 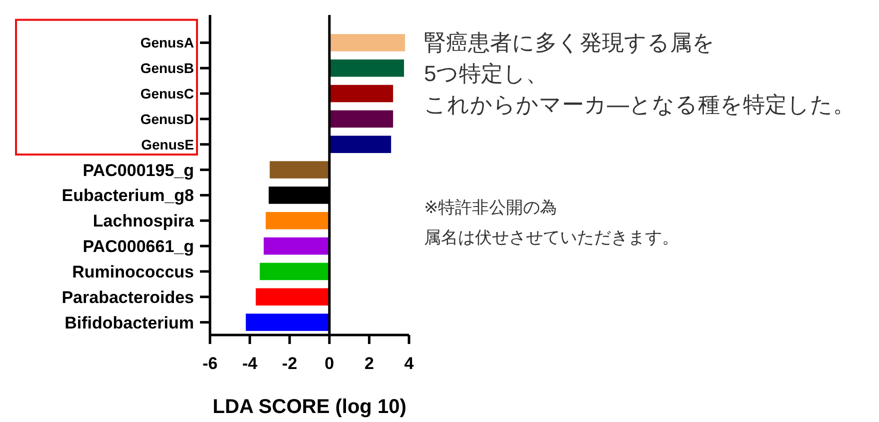 I want to click on text: 5つ特定し、, so click(x=486, y=73).